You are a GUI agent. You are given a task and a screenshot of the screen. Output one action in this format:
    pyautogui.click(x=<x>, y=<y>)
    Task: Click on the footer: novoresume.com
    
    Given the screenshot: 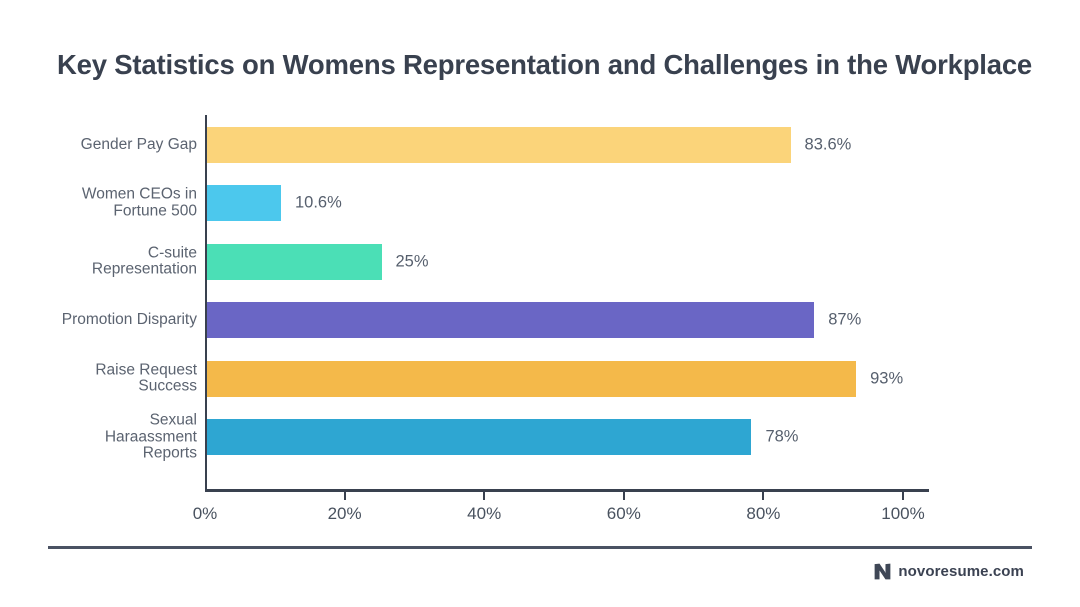 What is the action you would take?
    pyautogui.click(x=948, y=571)
    